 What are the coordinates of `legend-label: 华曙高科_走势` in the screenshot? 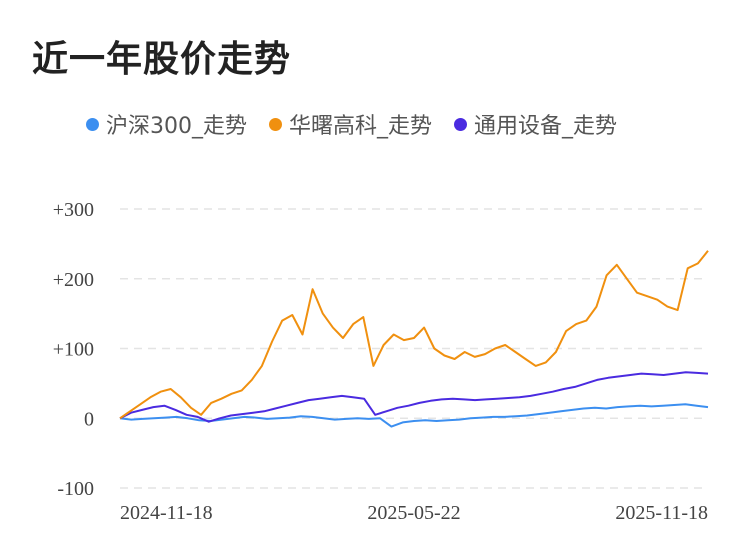 It's located at (361, 126).